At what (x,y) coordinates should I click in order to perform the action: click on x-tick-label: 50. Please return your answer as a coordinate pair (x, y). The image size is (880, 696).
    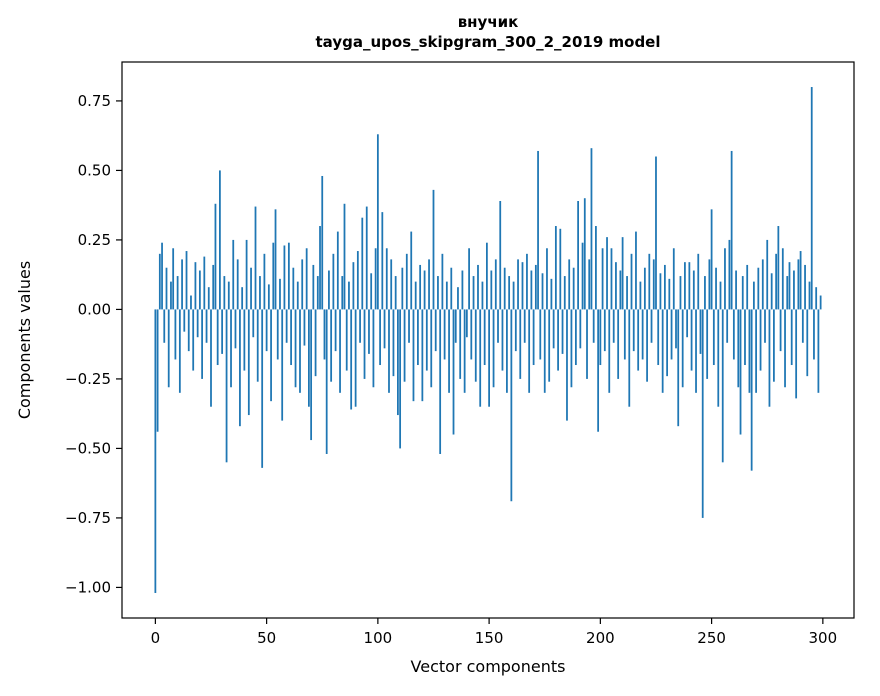
    Looking at the image, I should click on (266, 638).